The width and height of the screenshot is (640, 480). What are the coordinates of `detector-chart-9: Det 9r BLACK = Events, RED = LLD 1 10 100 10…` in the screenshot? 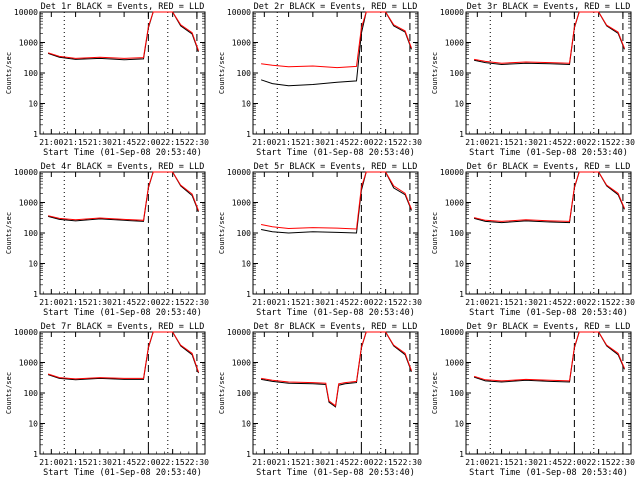 It's located at (533, 400).